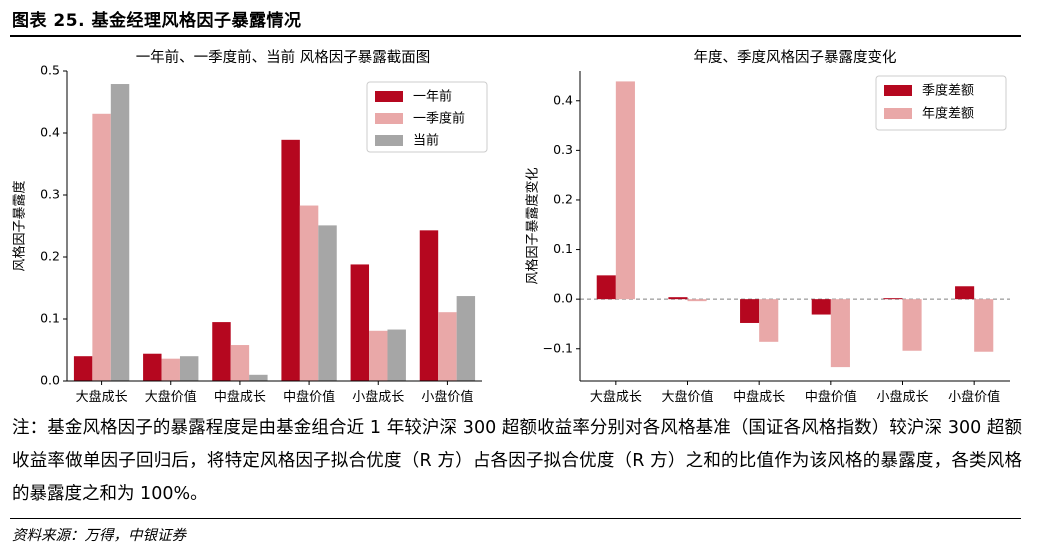  What do you see at coordinates (157, 21) in the screenshot?
I see `figure-title: 图表 25. 基金经理风格因子暴露情况` at bounding box center [157, 21].